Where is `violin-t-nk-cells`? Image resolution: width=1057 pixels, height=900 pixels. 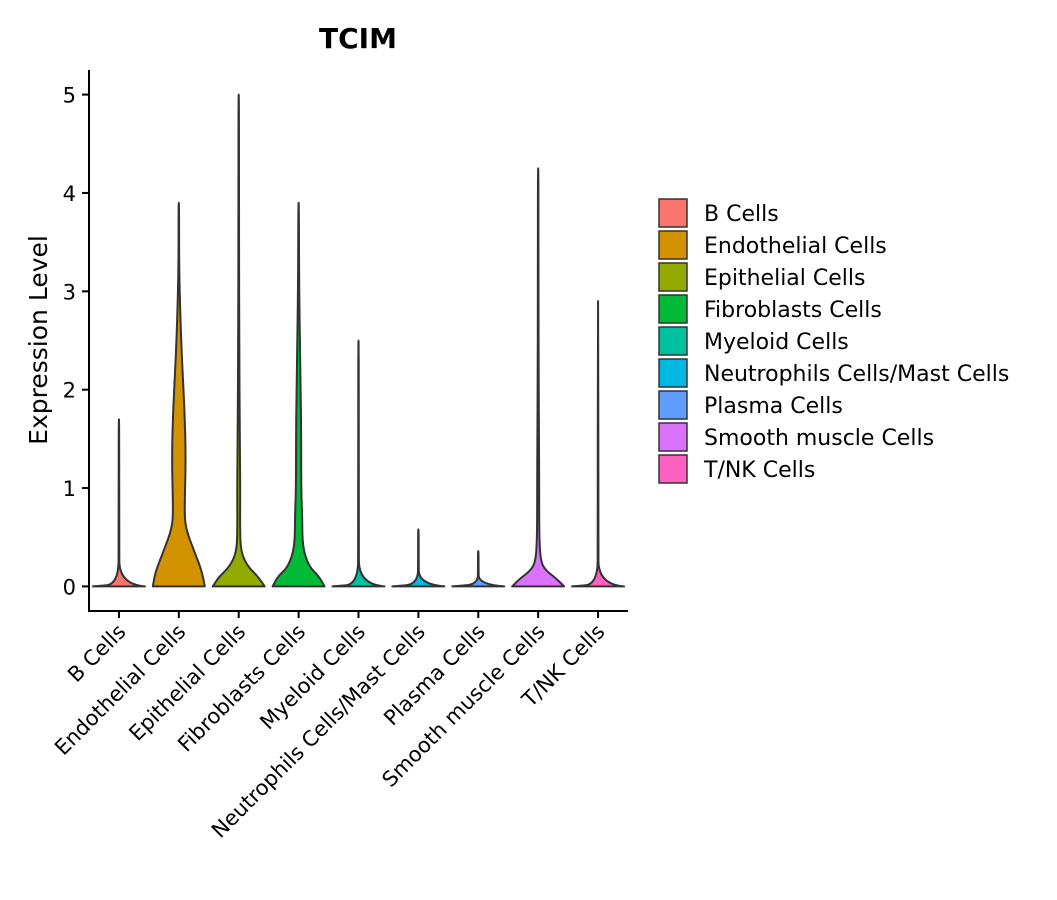 violin-t-nk-cells is located at coordinates (598, 444).